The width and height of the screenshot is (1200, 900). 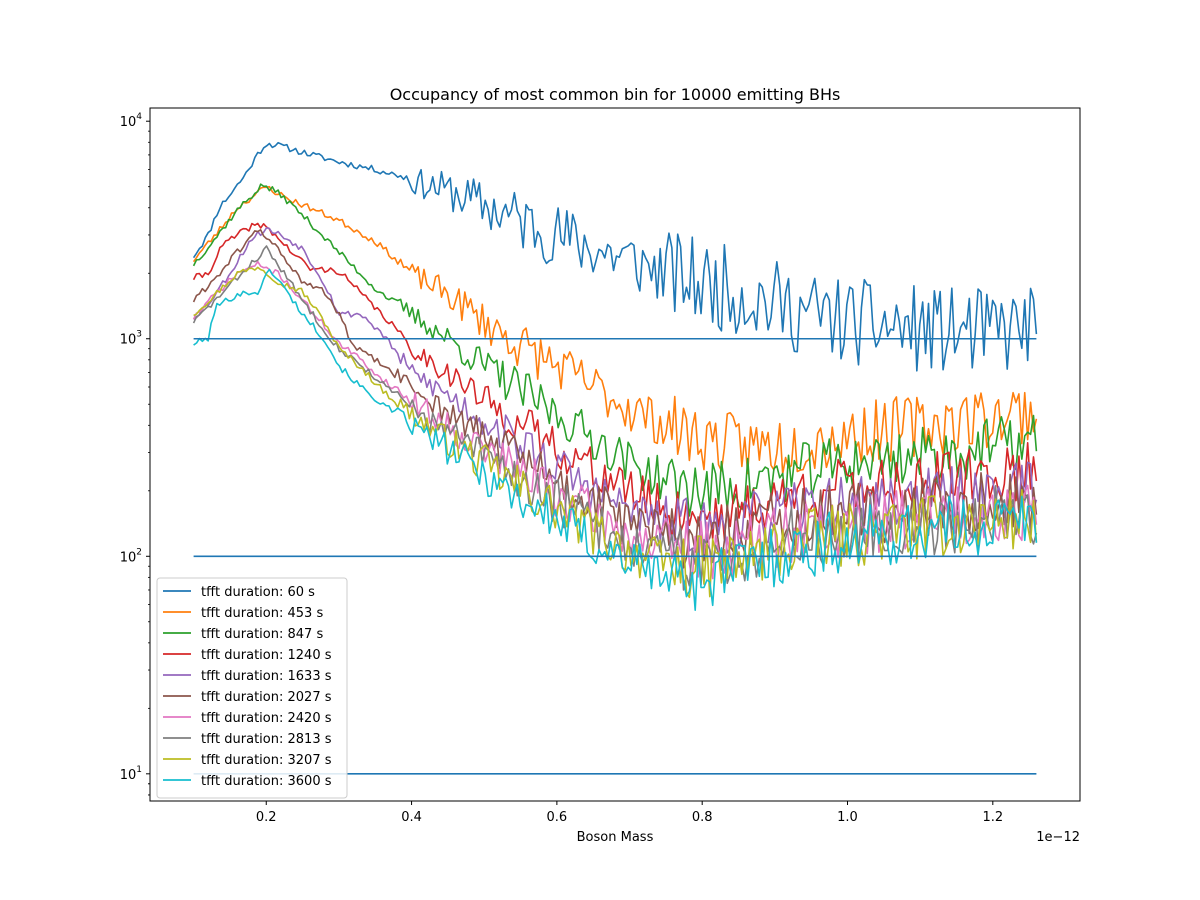 I want to click on x-axis-ticks: 0.2 0.4 0.6 0.8 1.0 1.2, so click(x=629, y=813).